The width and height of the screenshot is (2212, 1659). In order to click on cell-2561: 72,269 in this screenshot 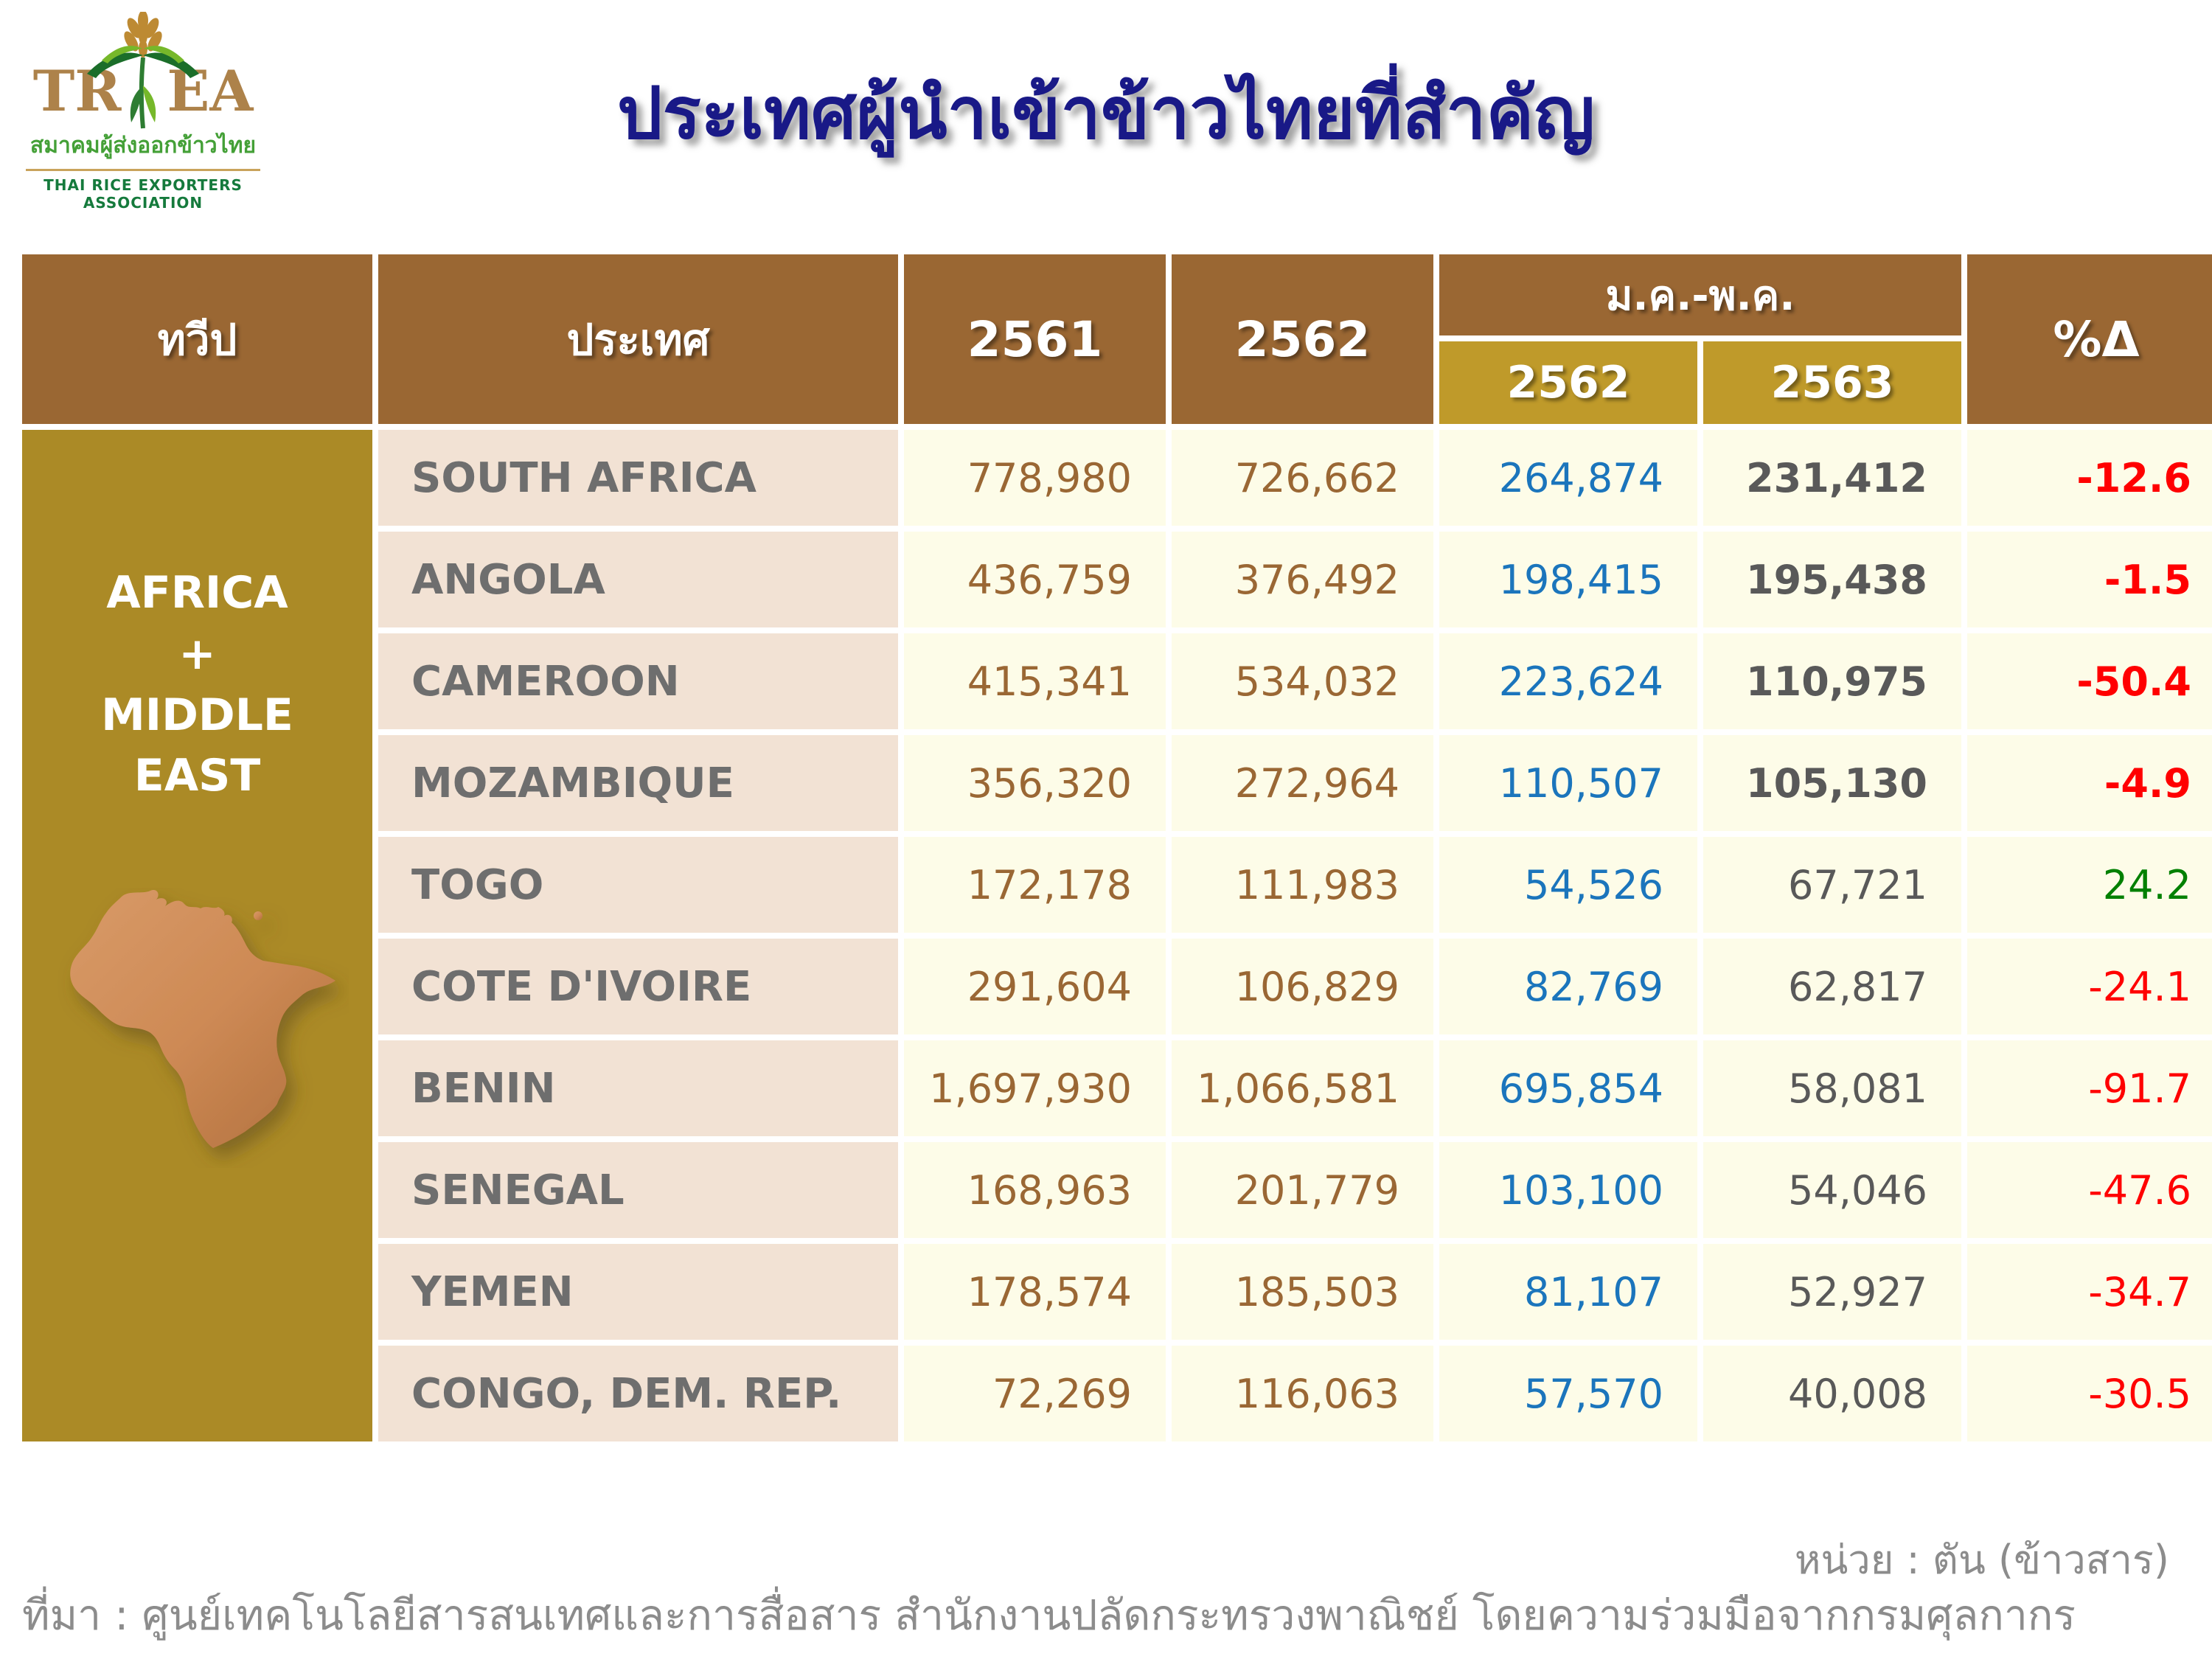, I will do `click(1035, 1393)`.